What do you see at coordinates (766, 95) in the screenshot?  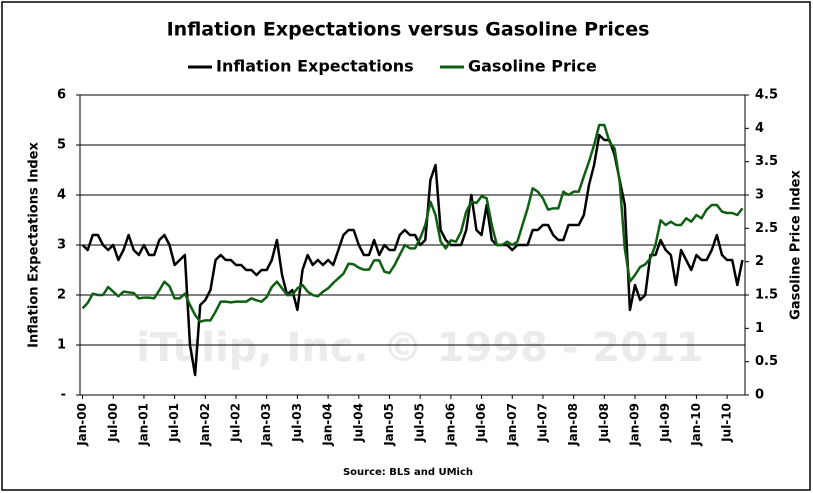 I see `y2-tick-label: 4.5` at bounding box center [766, 95].